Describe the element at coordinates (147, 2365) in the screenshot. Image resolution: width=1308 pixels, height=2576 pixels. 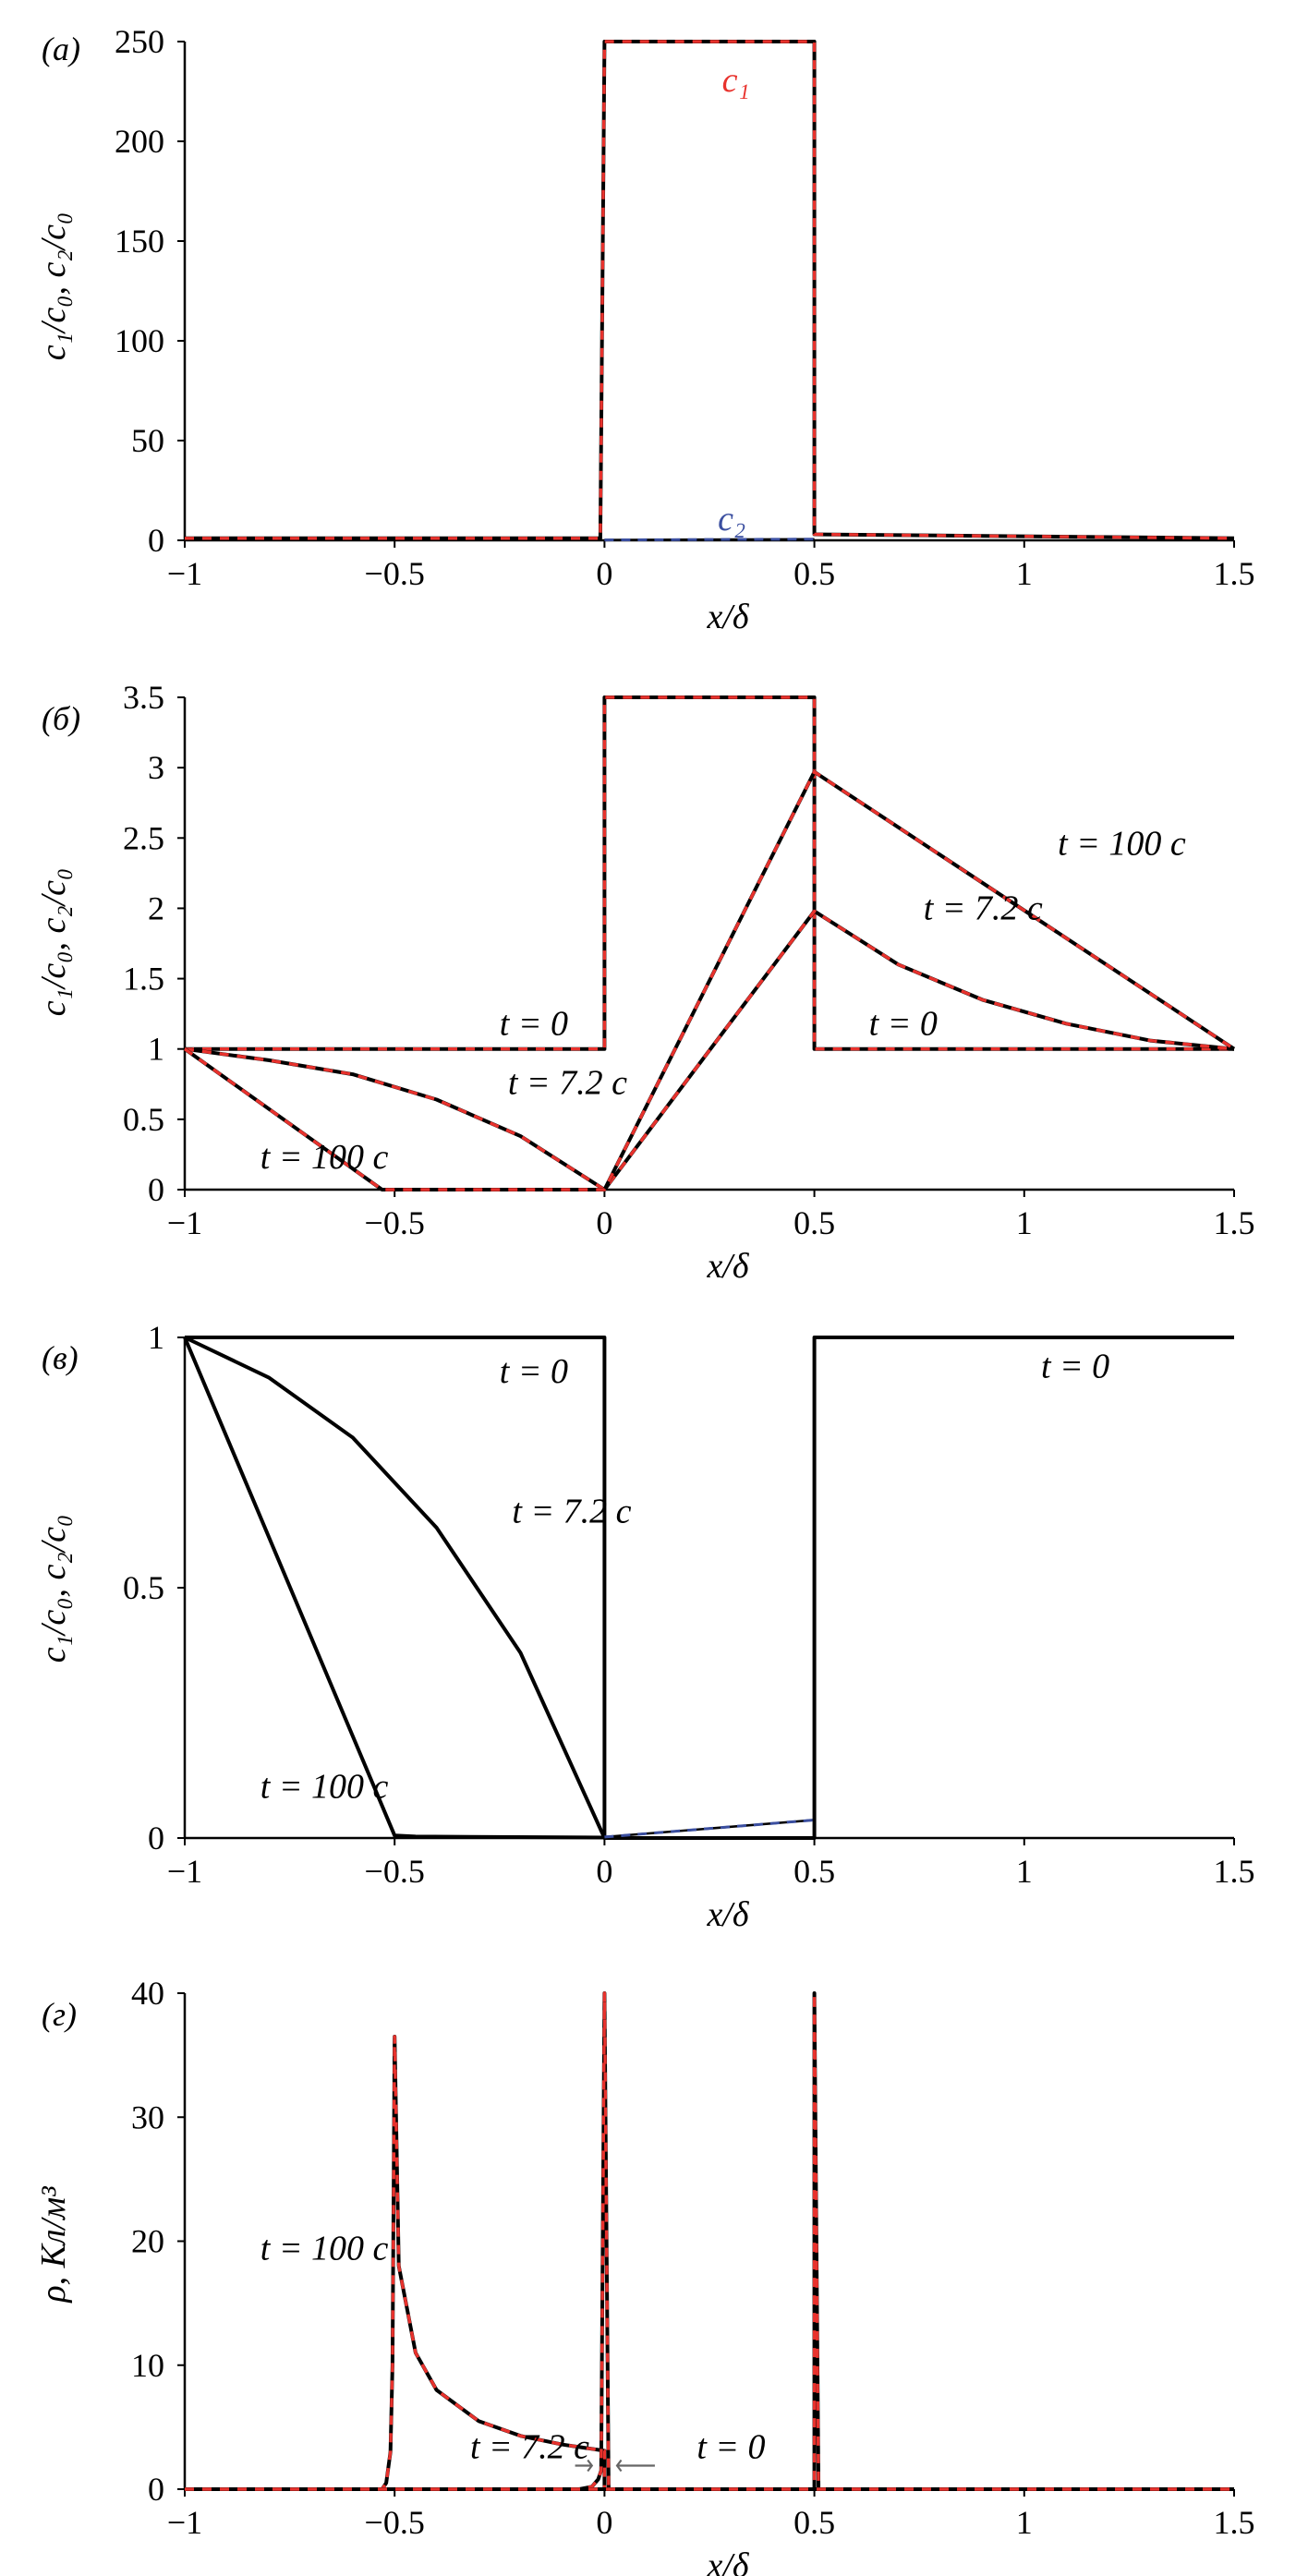
I see `y-tick-label: 10` at that location.